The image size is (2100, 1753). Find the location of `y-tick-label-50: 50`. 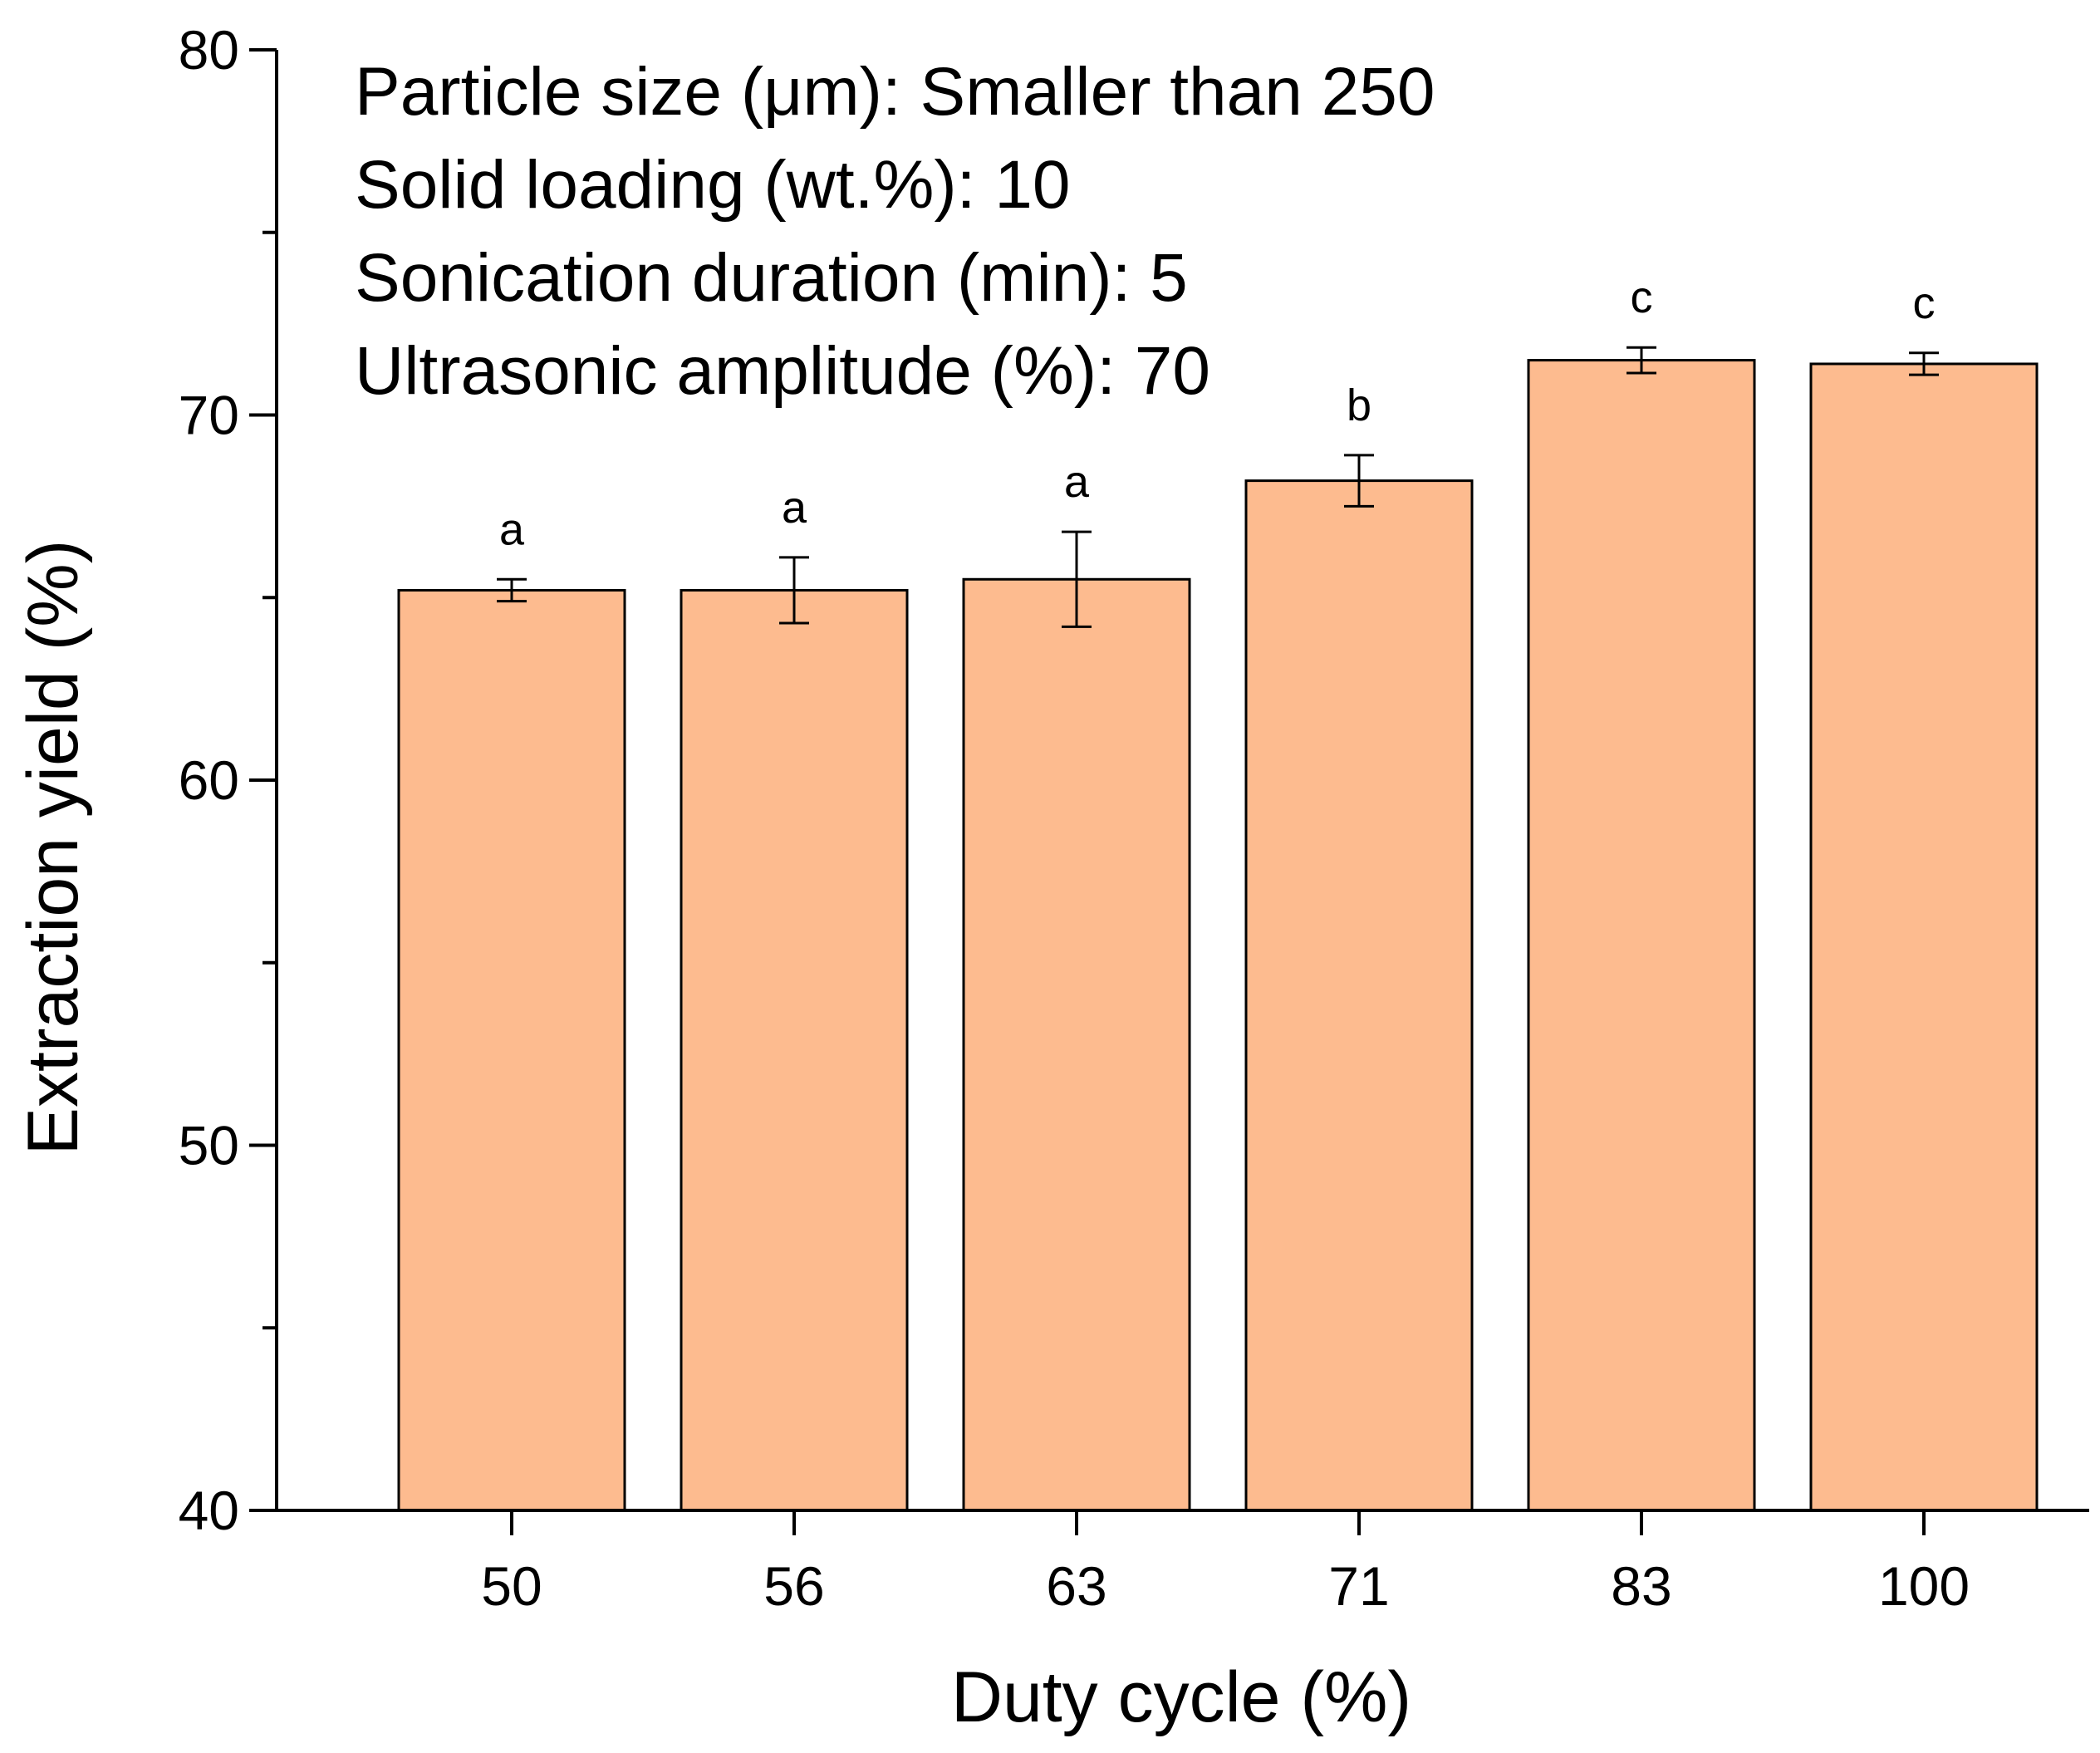

y-tick-label-50: 50 is located at coordinates (209, 1145).